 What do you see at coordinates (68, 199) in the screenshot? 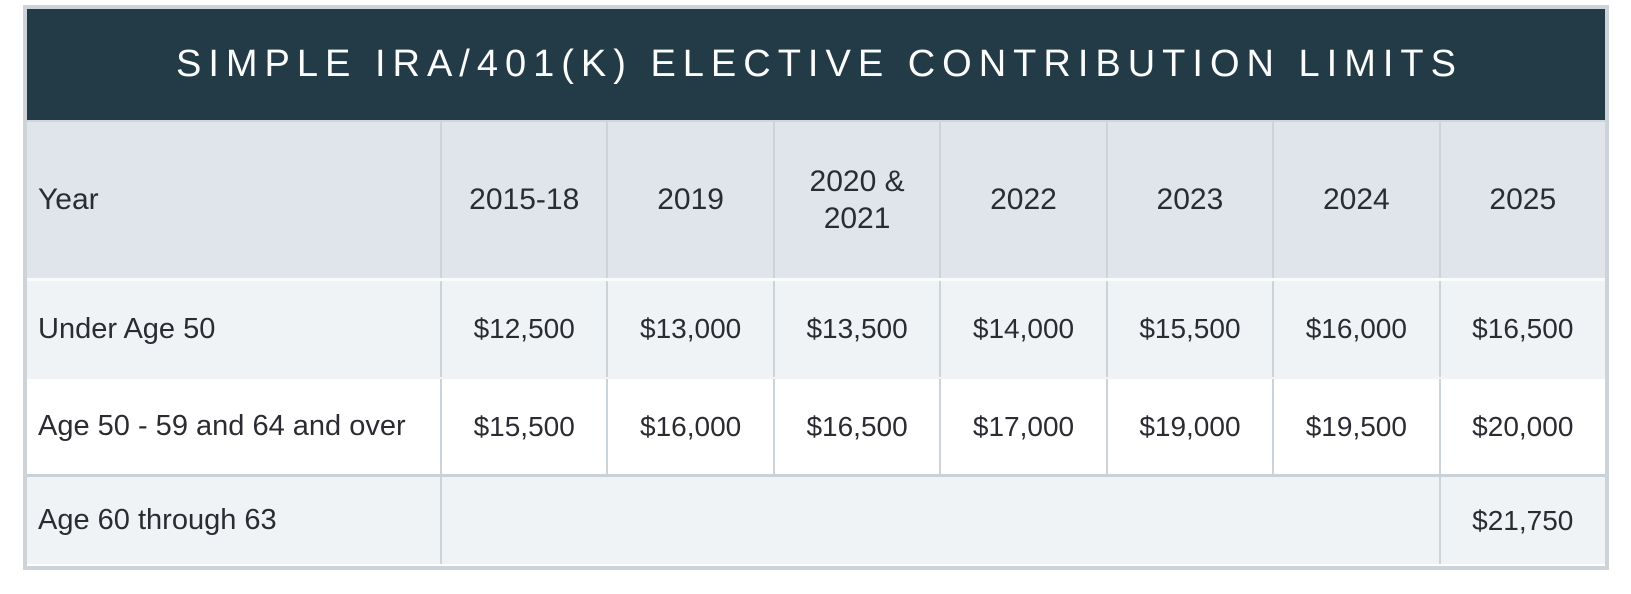
I see `column-header-year: Year` at bounding box center [68, 199].